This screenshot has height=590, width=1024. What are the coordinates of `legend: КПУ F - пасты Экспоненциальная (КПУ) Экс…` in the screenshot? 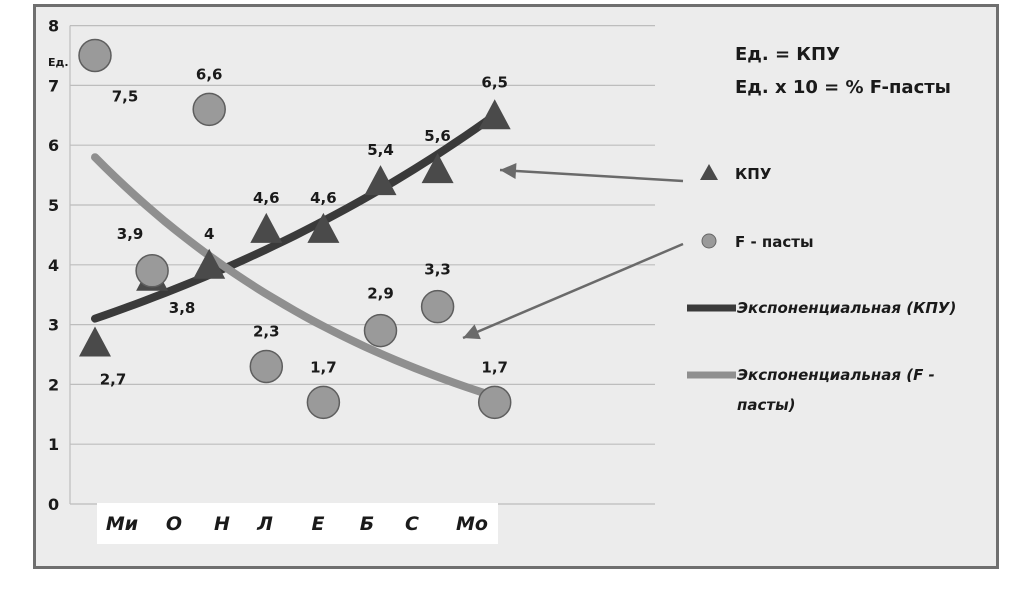 It's located at (821, 289).